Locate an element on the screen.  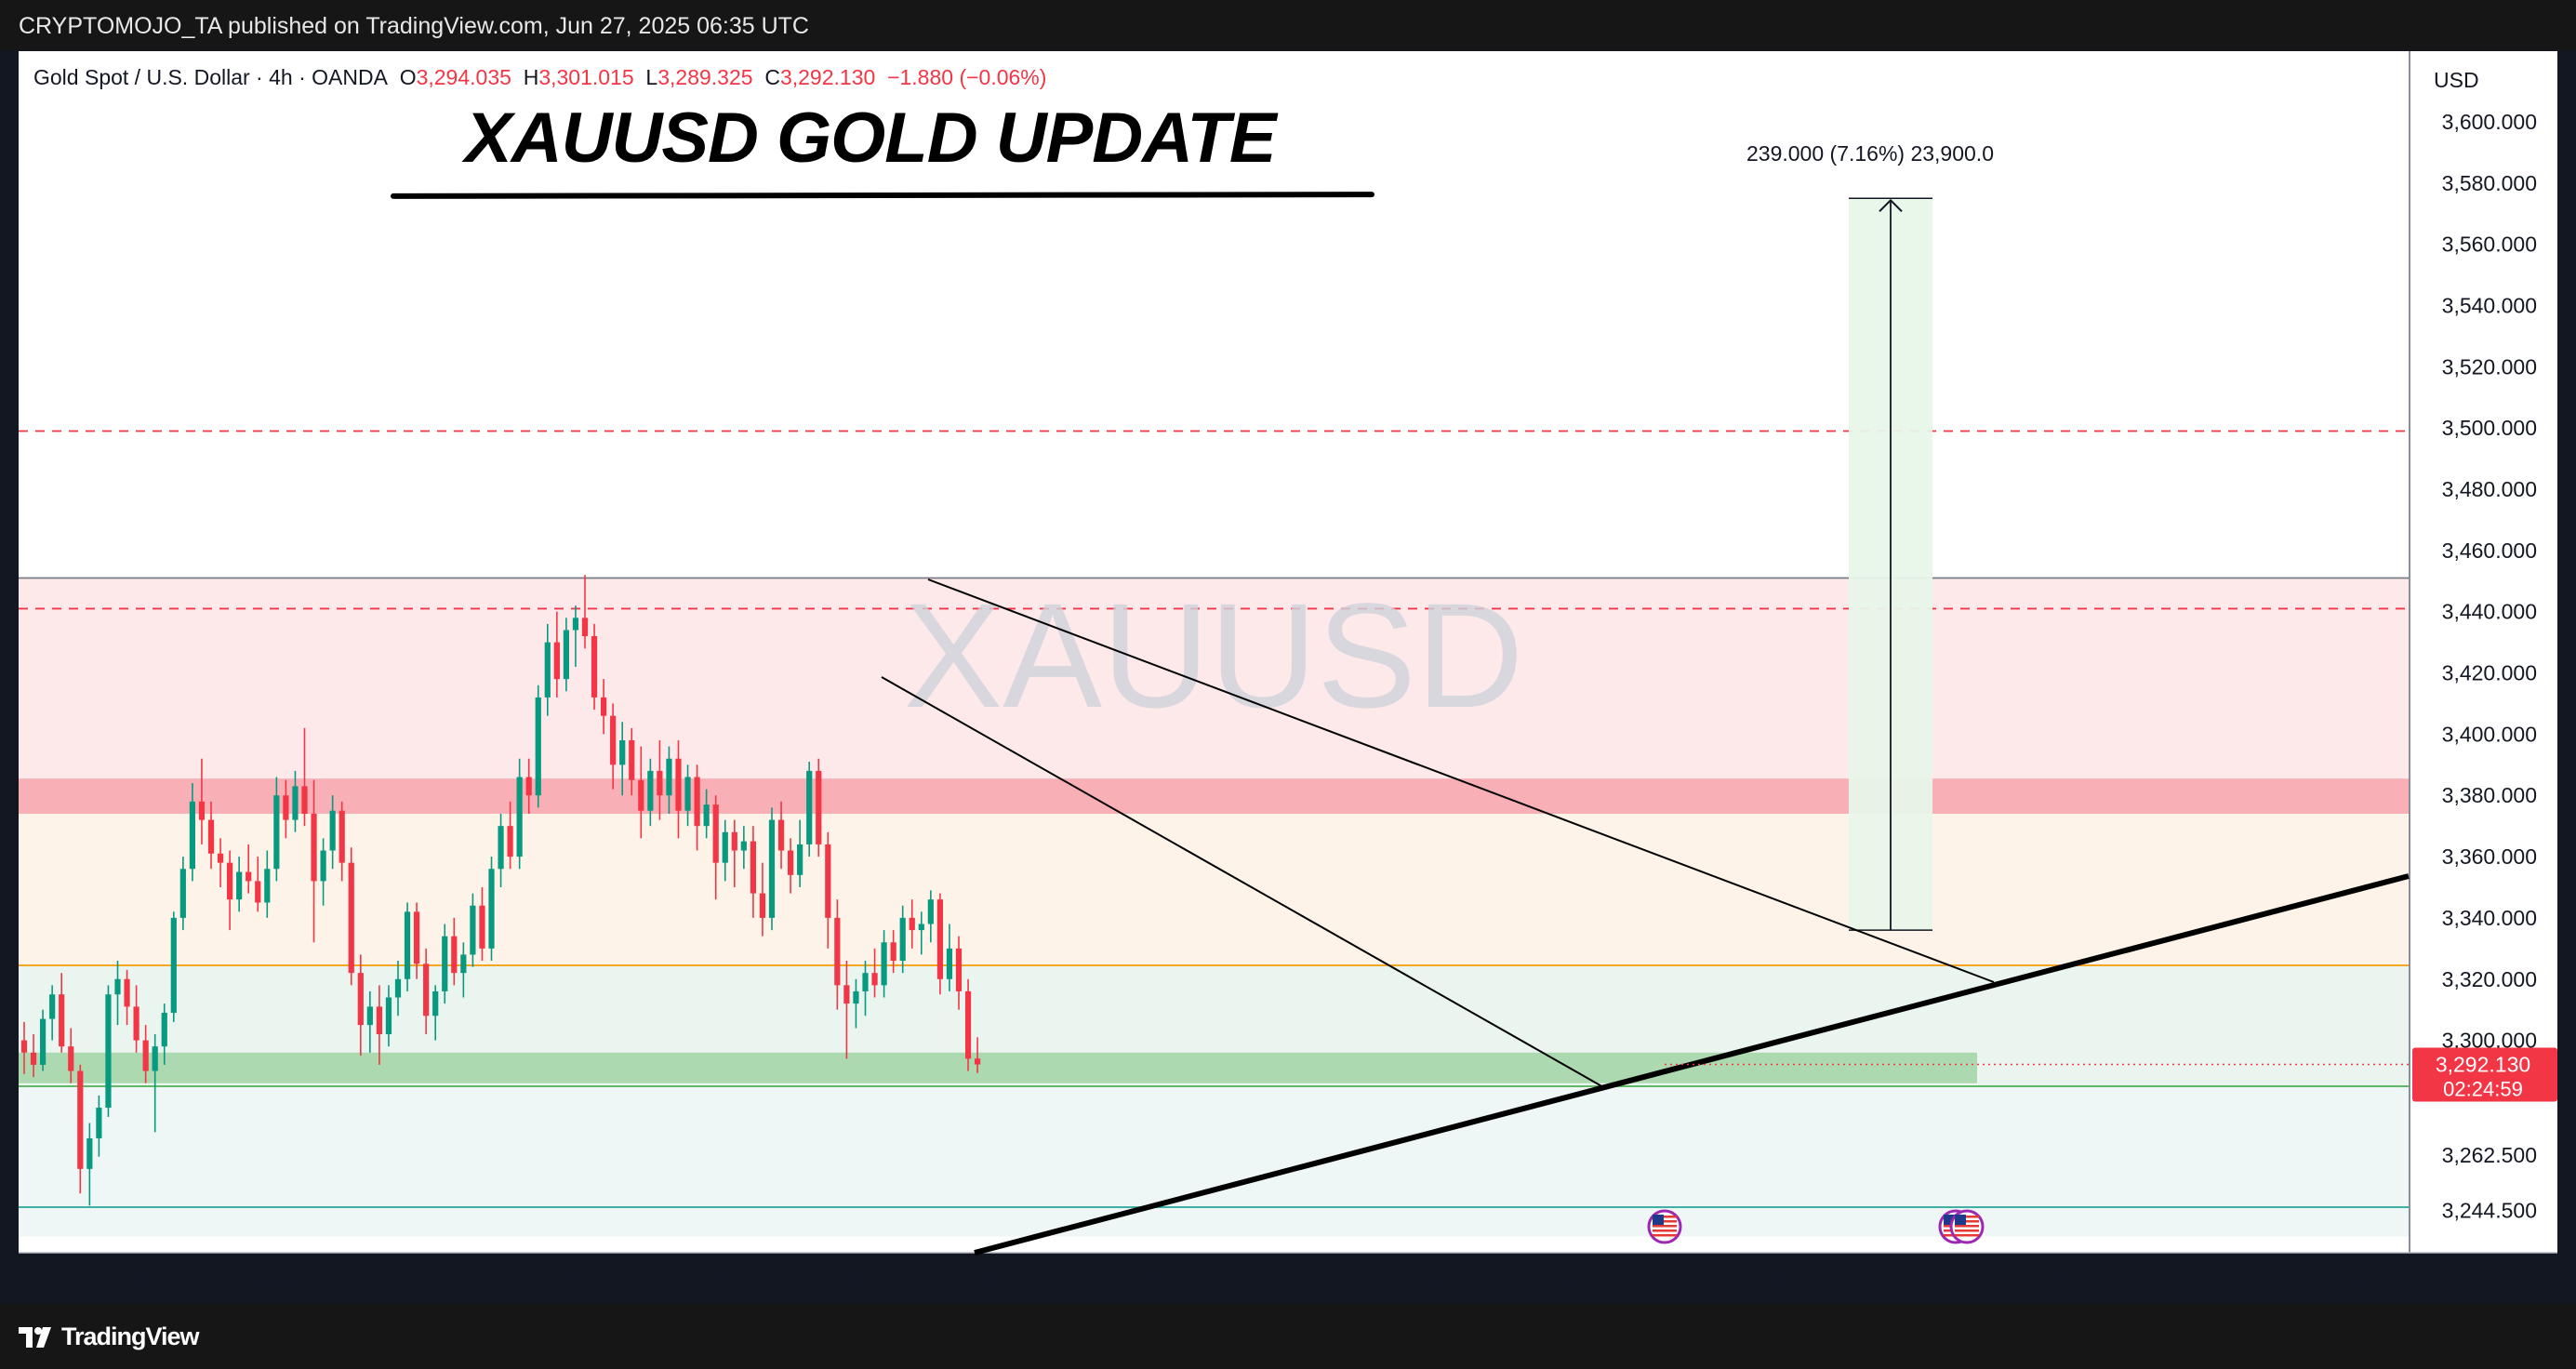
bar-countdown: 02:24:59 is located at coordinates (2483, 1089).